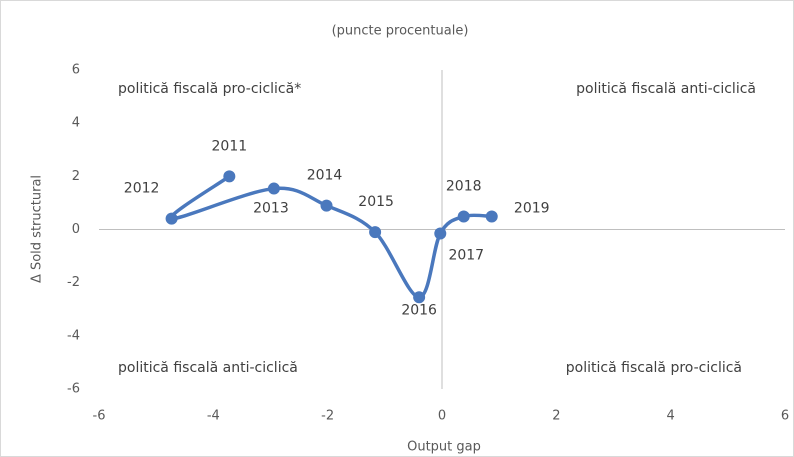 This screenshot has height=457, width=794. What do you see at coordinates (73, 335) in the screenshot?
I see `y-tick-label: -4` at bounding box center [73, 335].